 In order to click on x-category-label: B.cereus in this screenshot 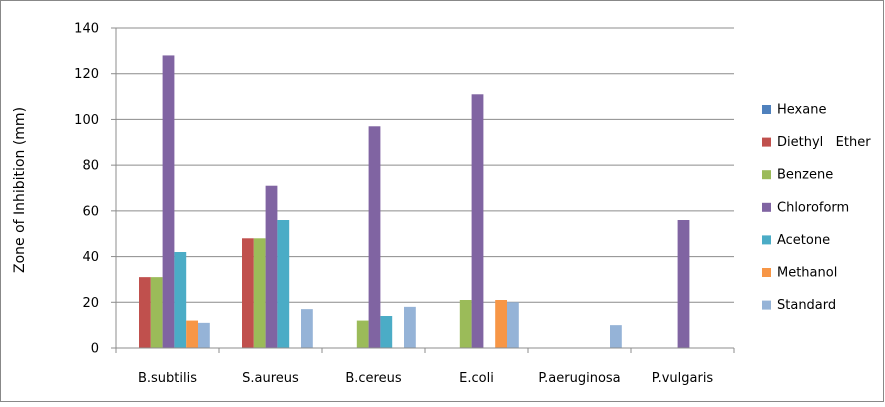, I will do `click(373, 378)`.